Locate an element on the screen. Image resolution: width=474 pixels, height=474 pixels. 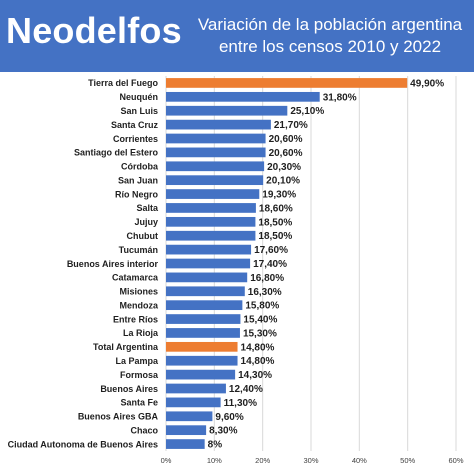
category-label: La Rioja is located at coordinates (141, 333).